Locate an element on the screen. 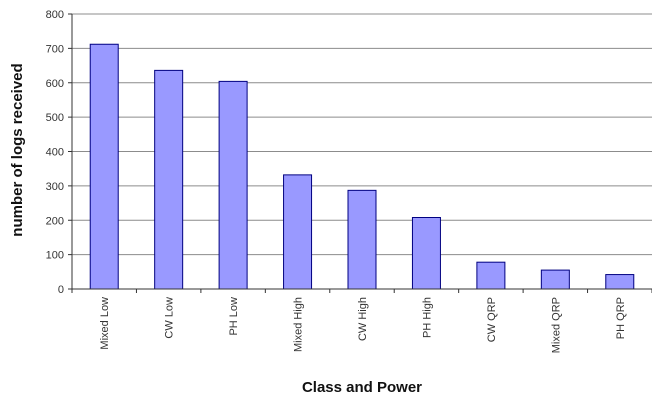 Image resolution: width=652 pixels, height=404 pixels. bar-cw-high is located at coordinates (362, 239).